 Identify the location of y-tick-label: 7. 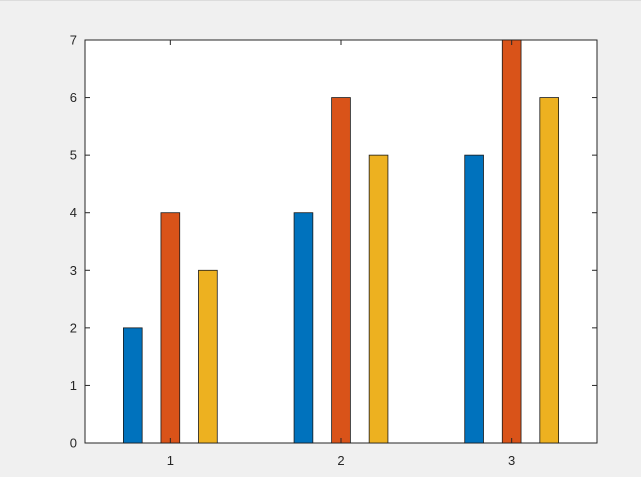
(73, 40).